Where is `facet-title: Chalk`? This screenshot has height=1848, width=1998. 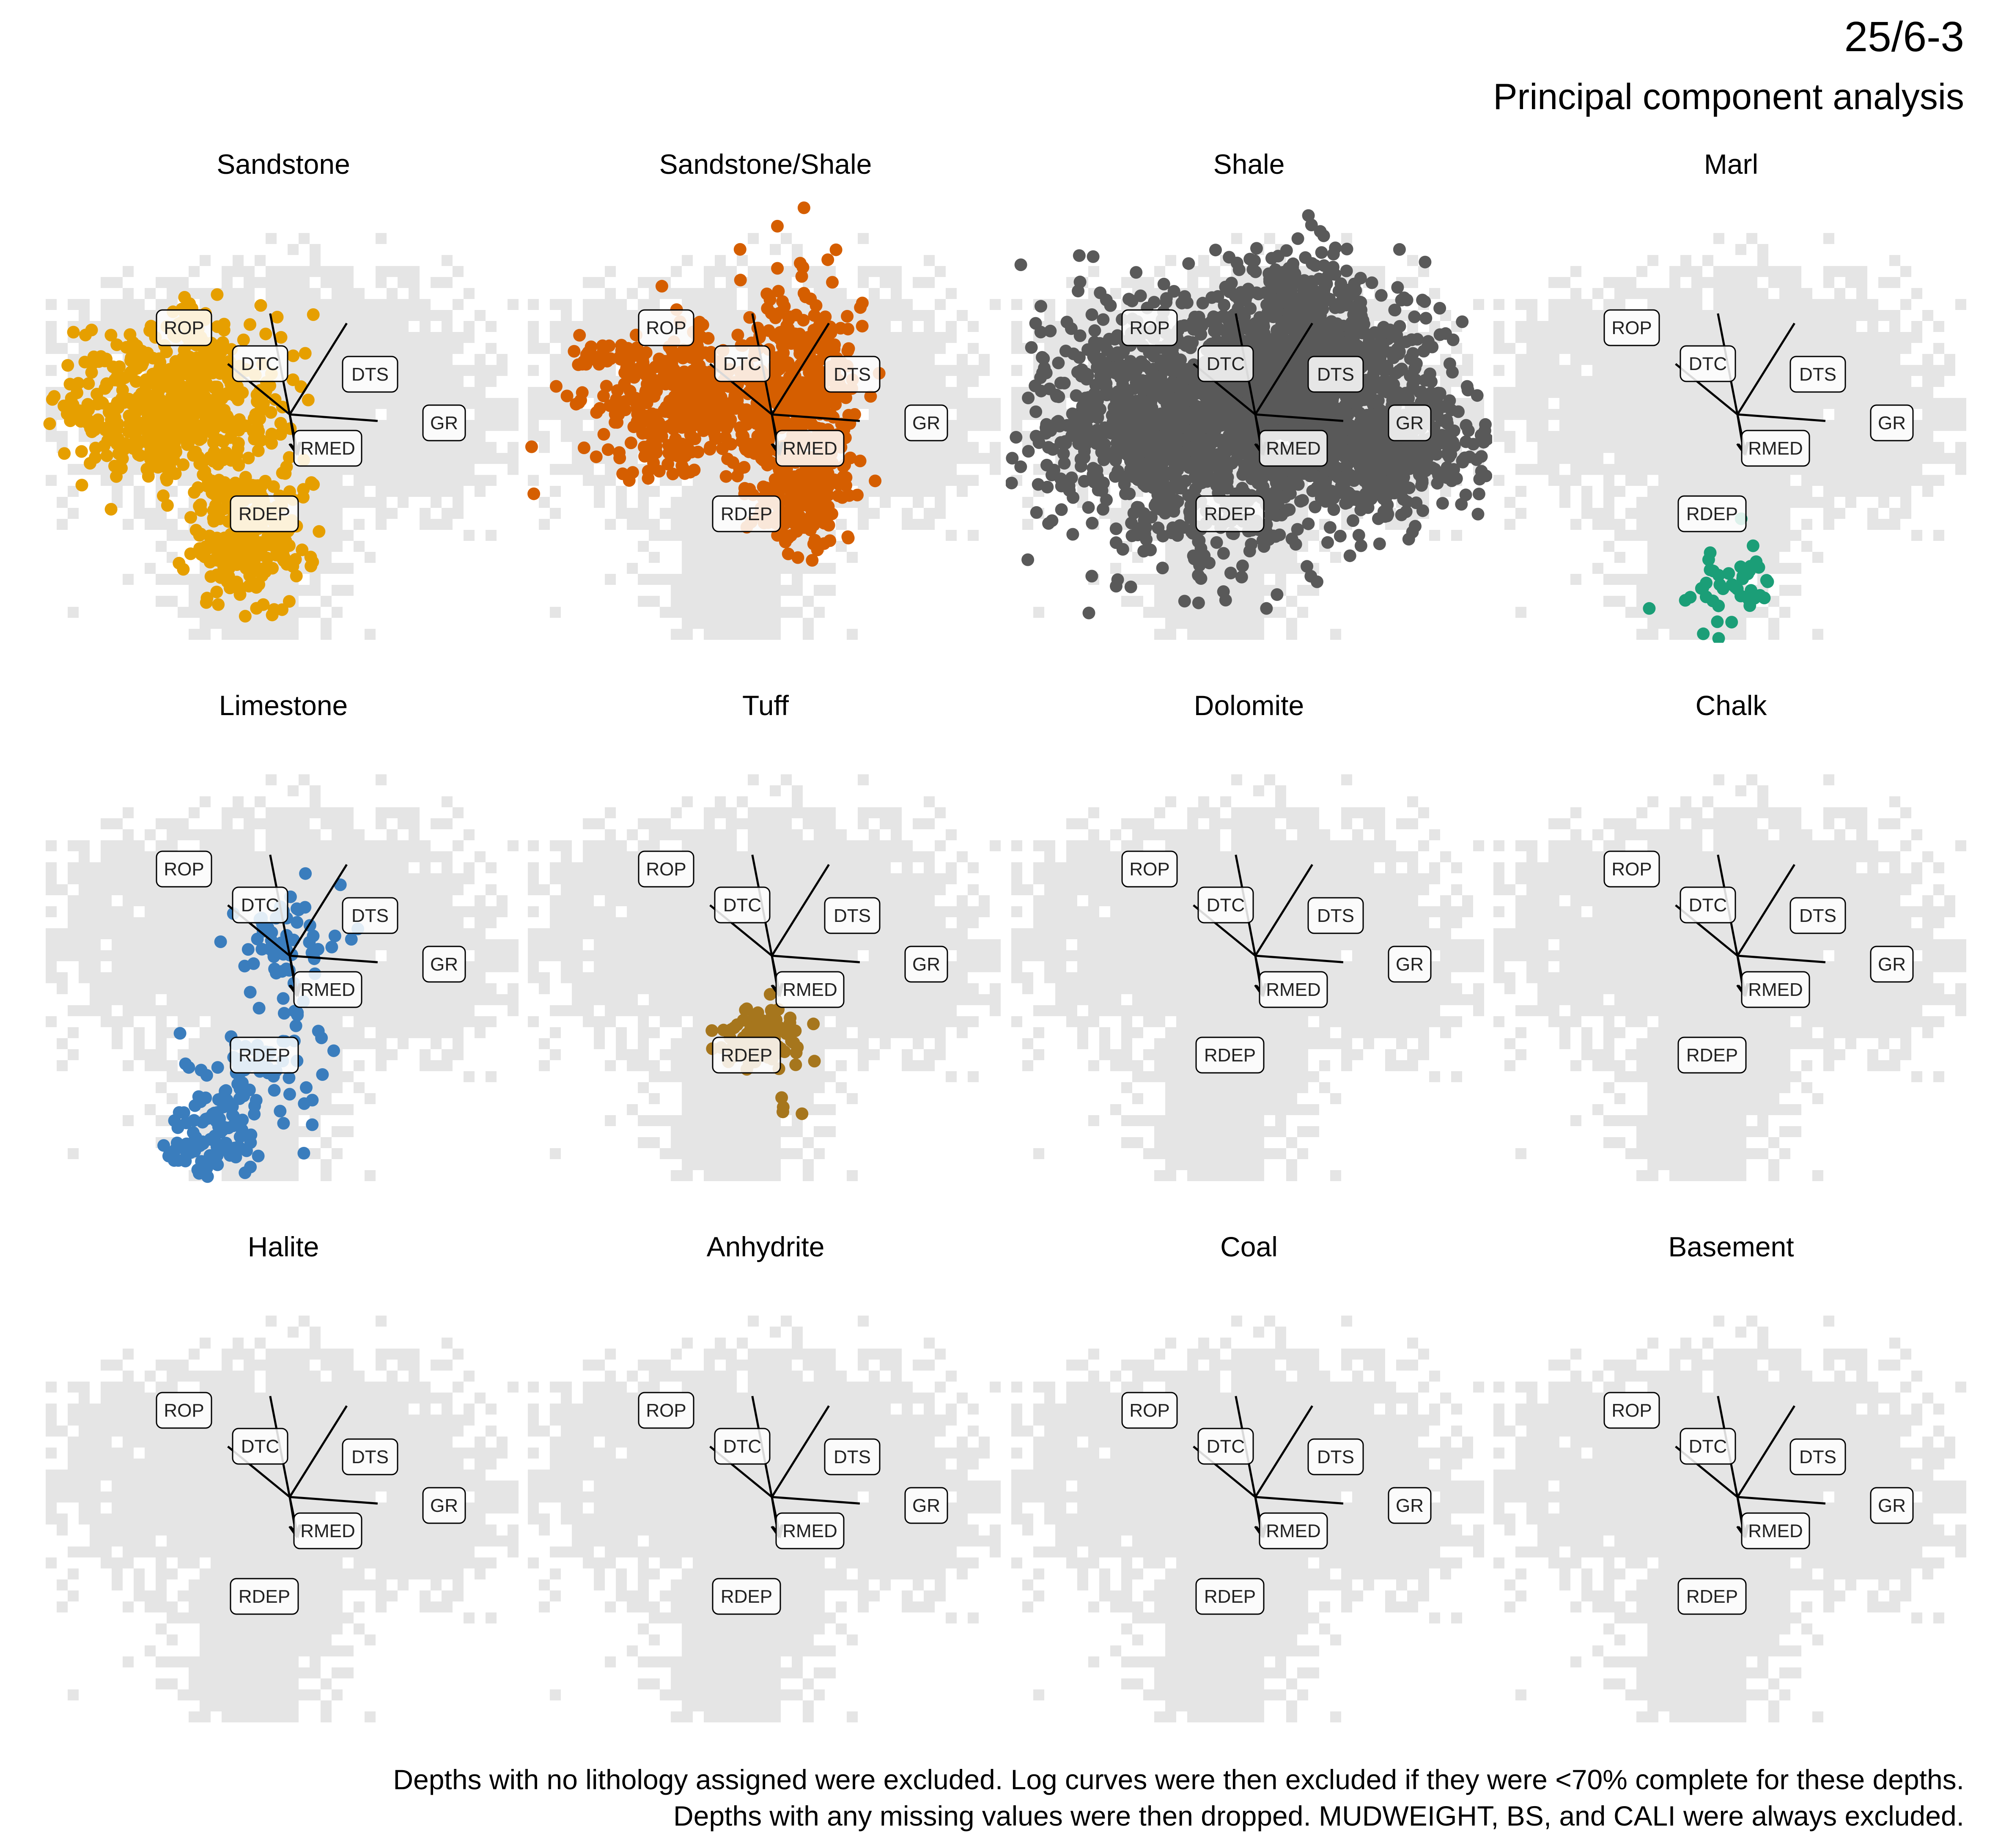
facet-title: Chalk is located at coordinates (1731, 705).